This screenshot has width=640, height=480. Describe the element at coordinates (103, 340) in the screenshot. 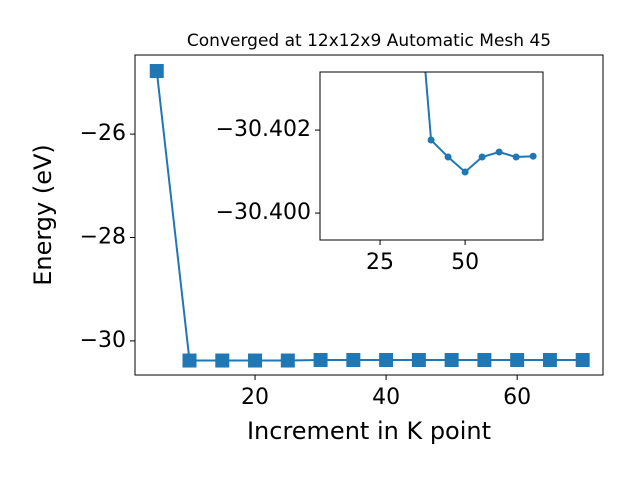

I see `y-tick-label: −30` at that location.